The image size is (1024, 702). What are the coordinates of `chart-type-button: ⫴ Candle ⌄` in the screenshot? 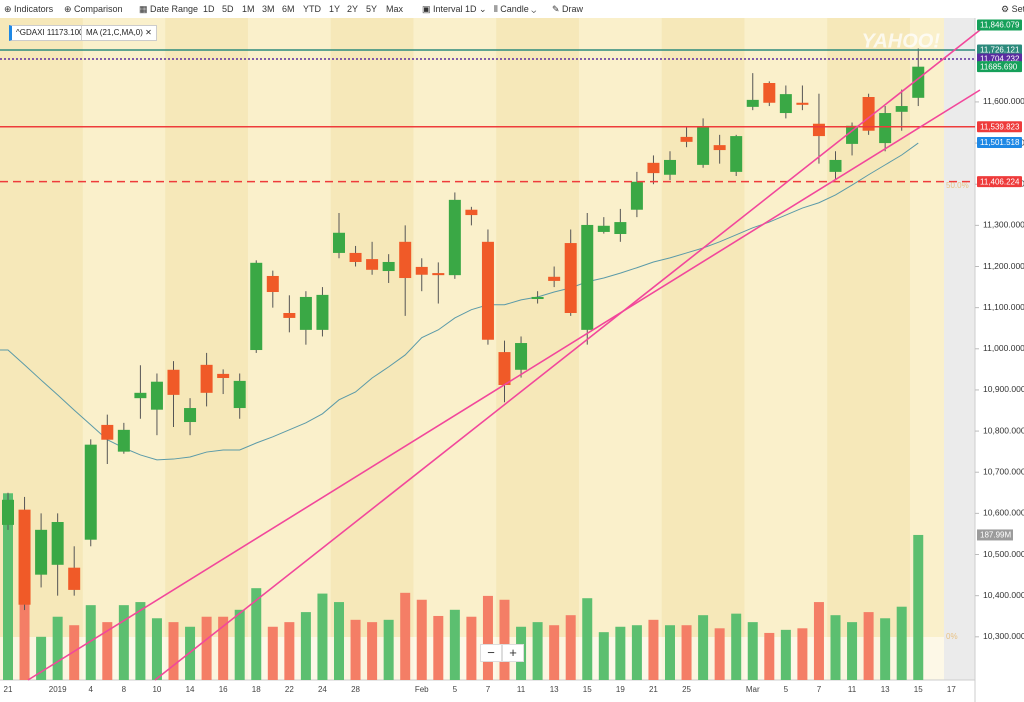 It's located at (515, 9).